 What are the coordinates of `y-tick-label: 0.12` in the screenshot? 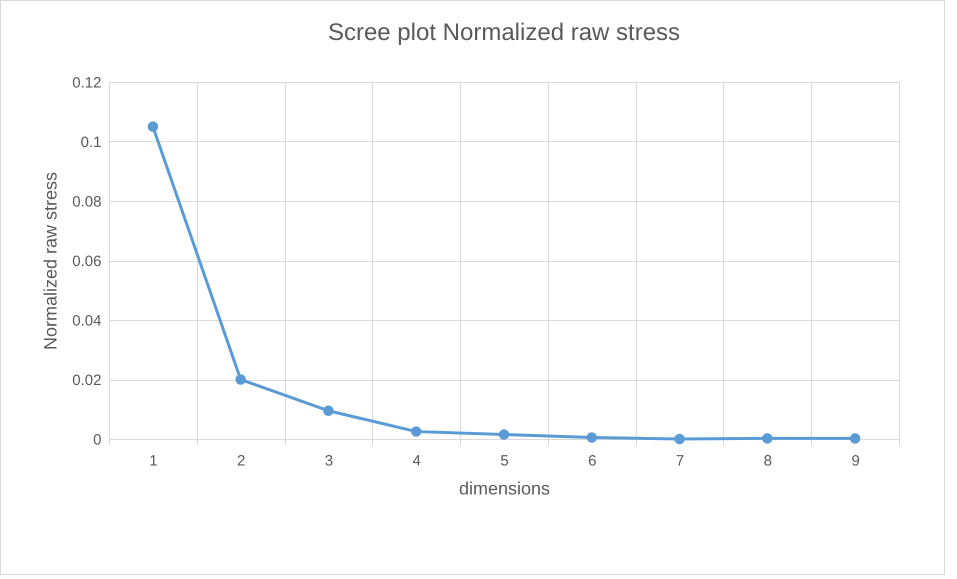 It's located at (87, 83).